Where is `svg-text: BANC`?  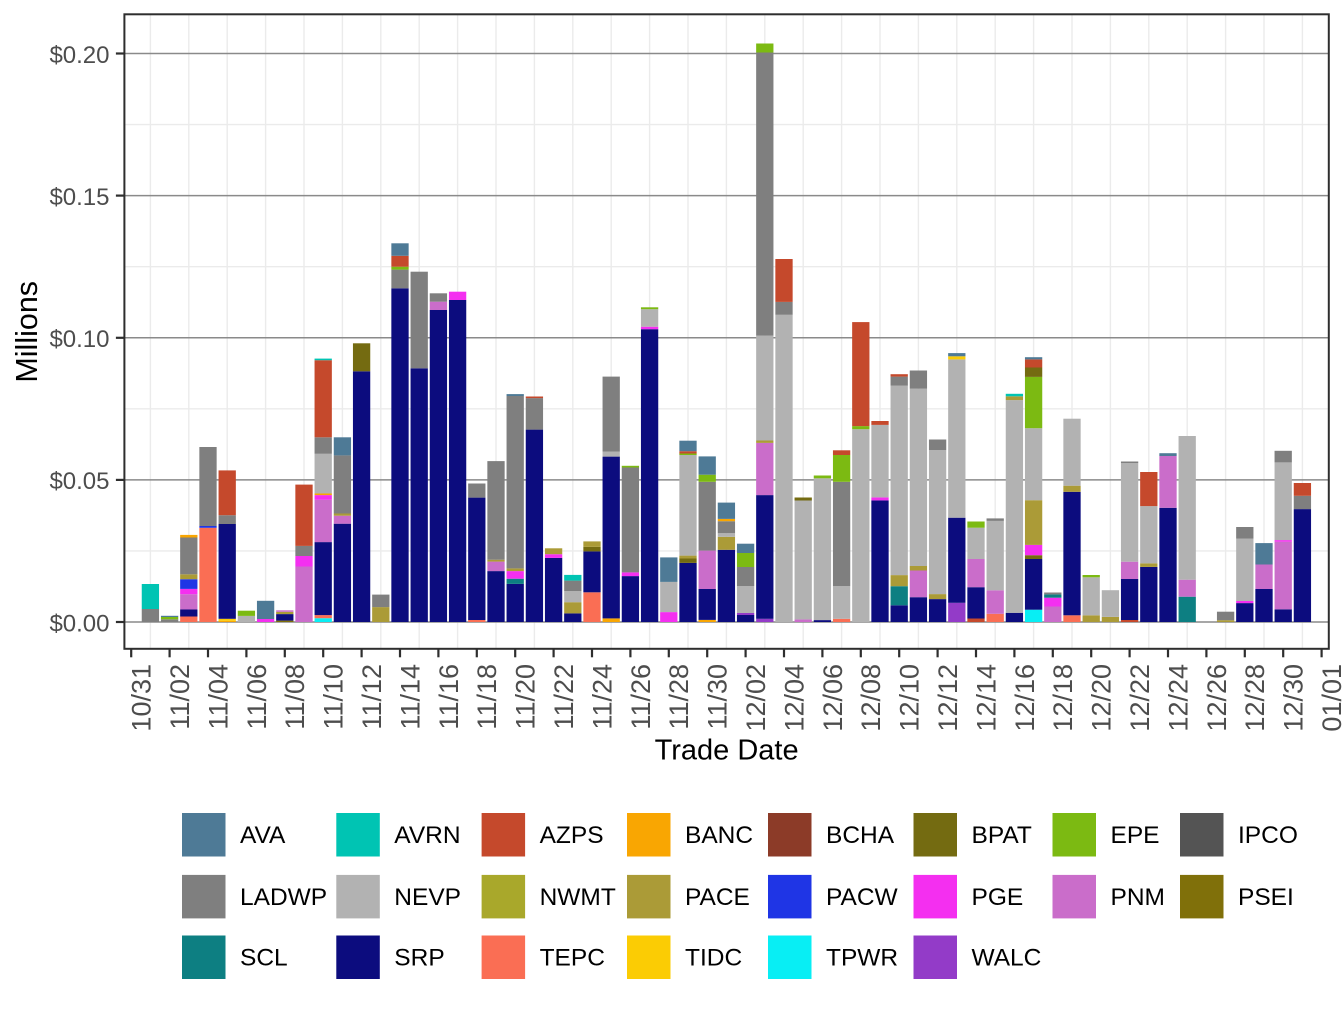 svg-text: BANC is located at coordinates (719, 835).